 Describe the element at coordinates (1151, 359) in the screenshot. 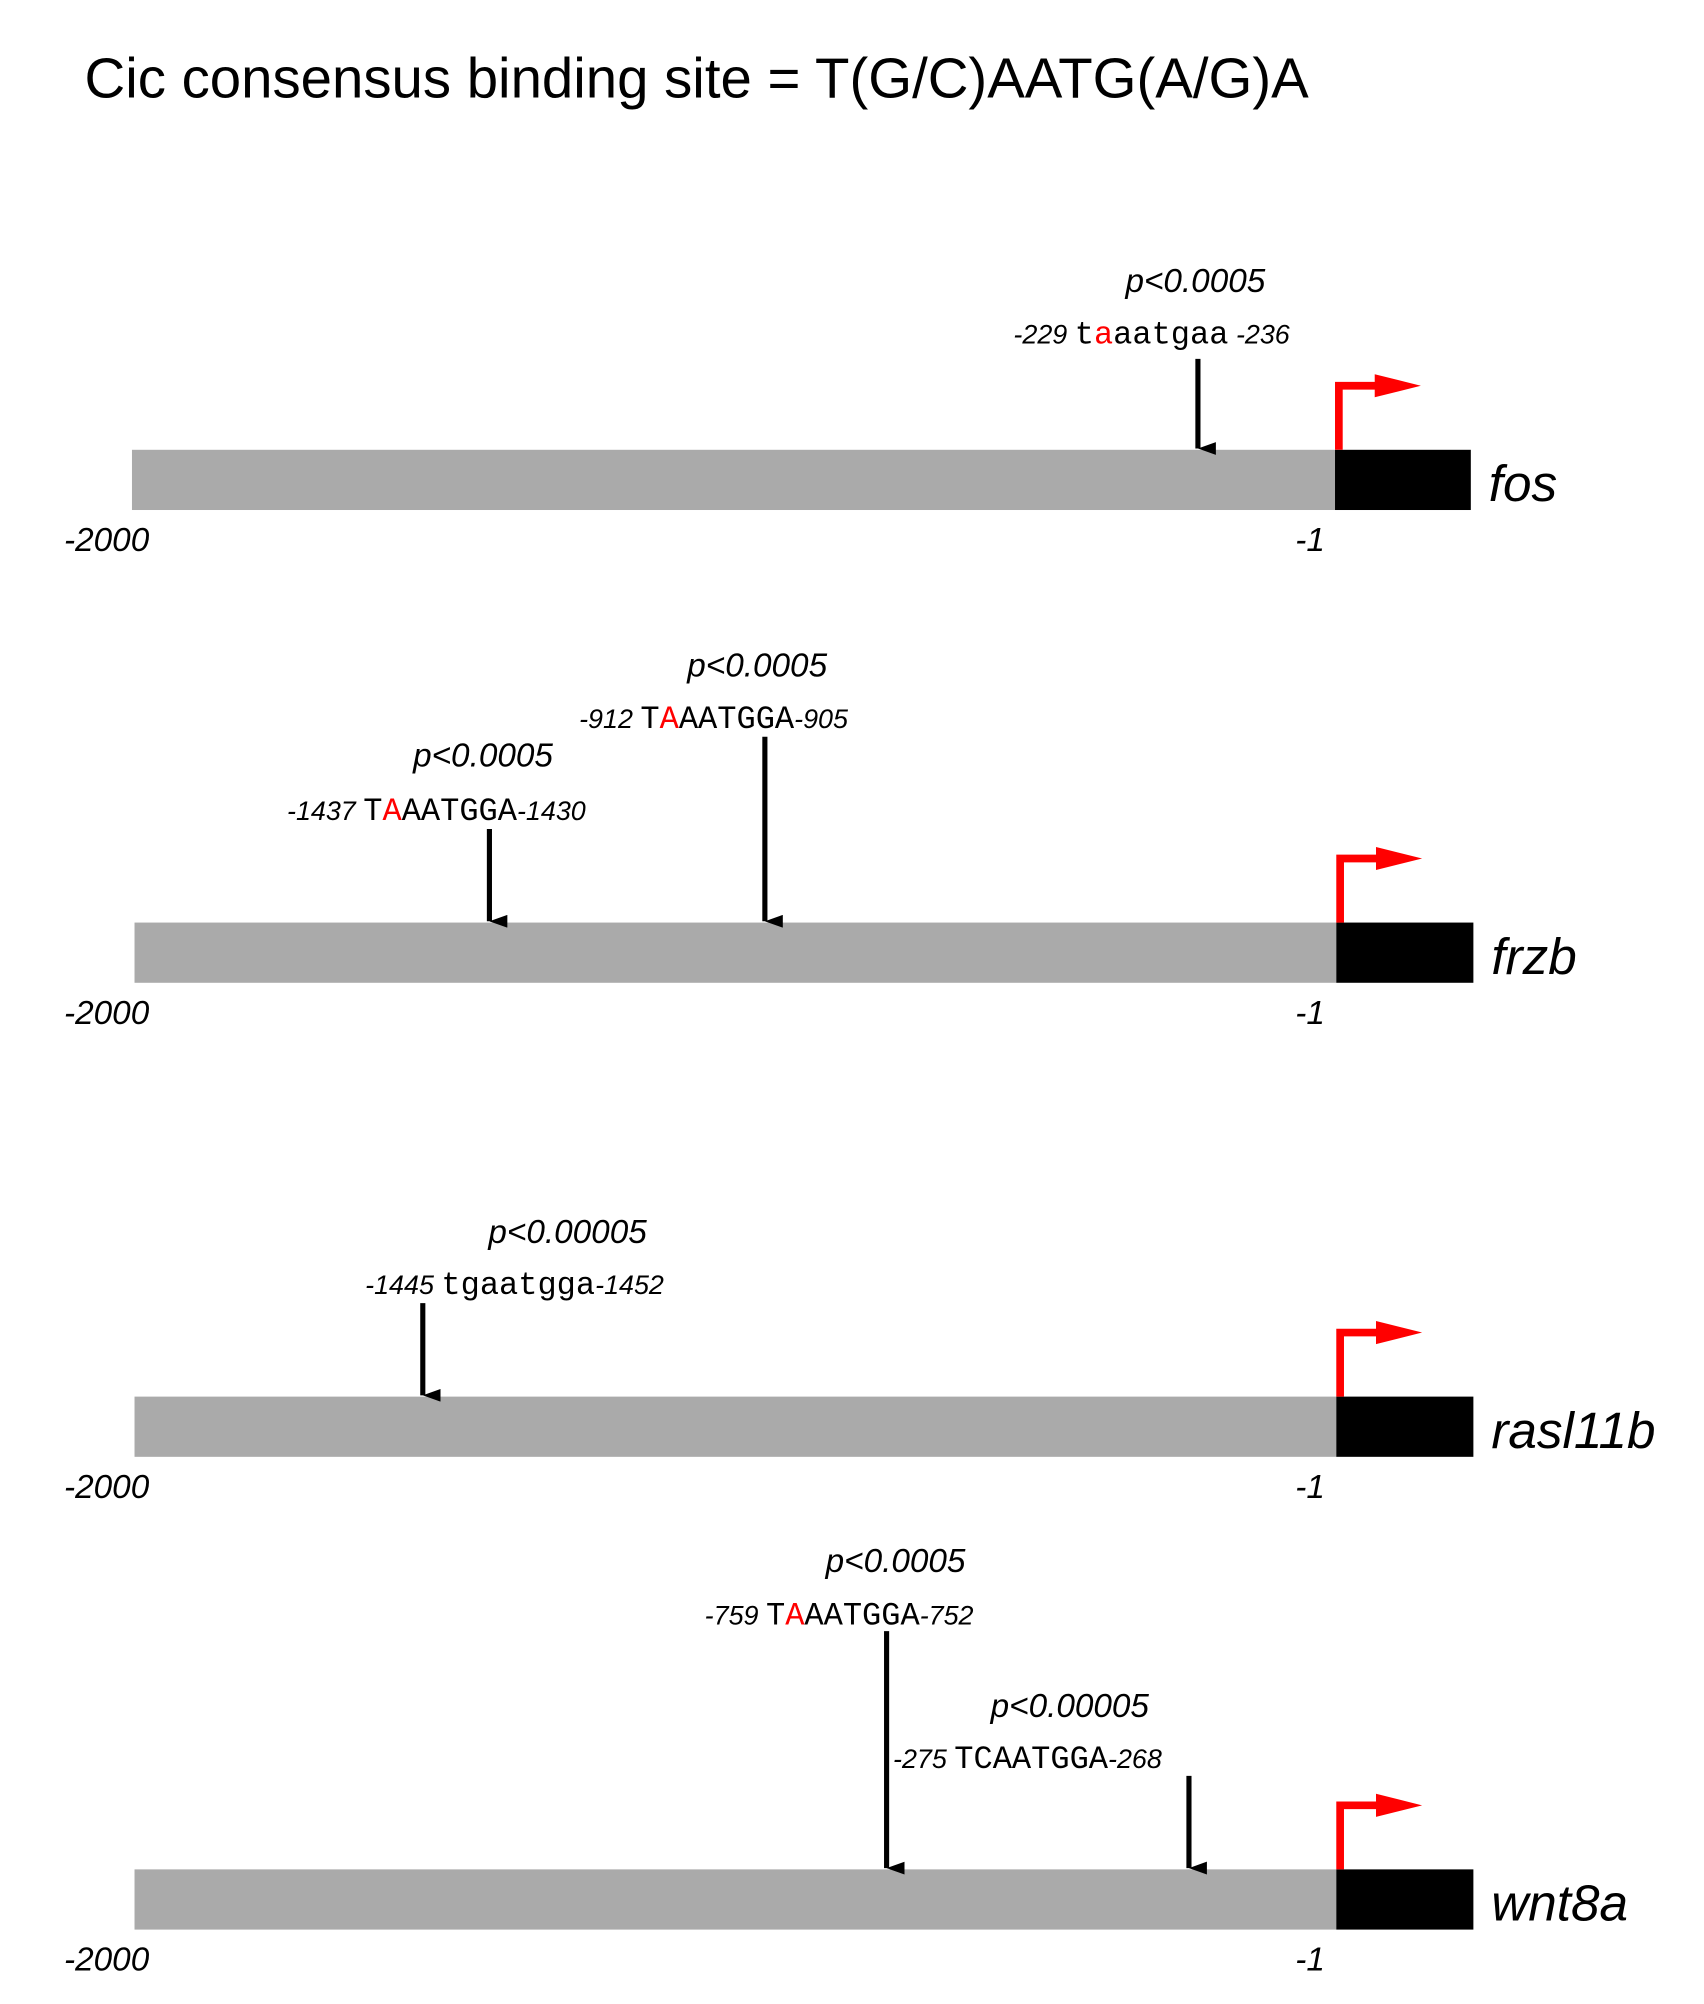

I see `binding-site: p<0.0005 -229 taaatgaa -236` at that location.